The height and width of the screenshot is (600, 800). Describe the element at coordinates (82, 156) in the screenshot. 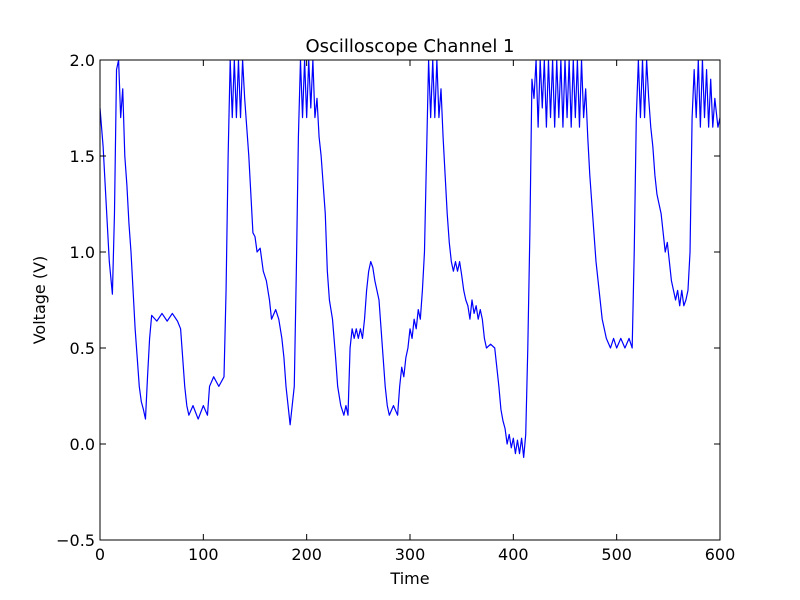

I see `y-tick-label: 1.5` at that location.